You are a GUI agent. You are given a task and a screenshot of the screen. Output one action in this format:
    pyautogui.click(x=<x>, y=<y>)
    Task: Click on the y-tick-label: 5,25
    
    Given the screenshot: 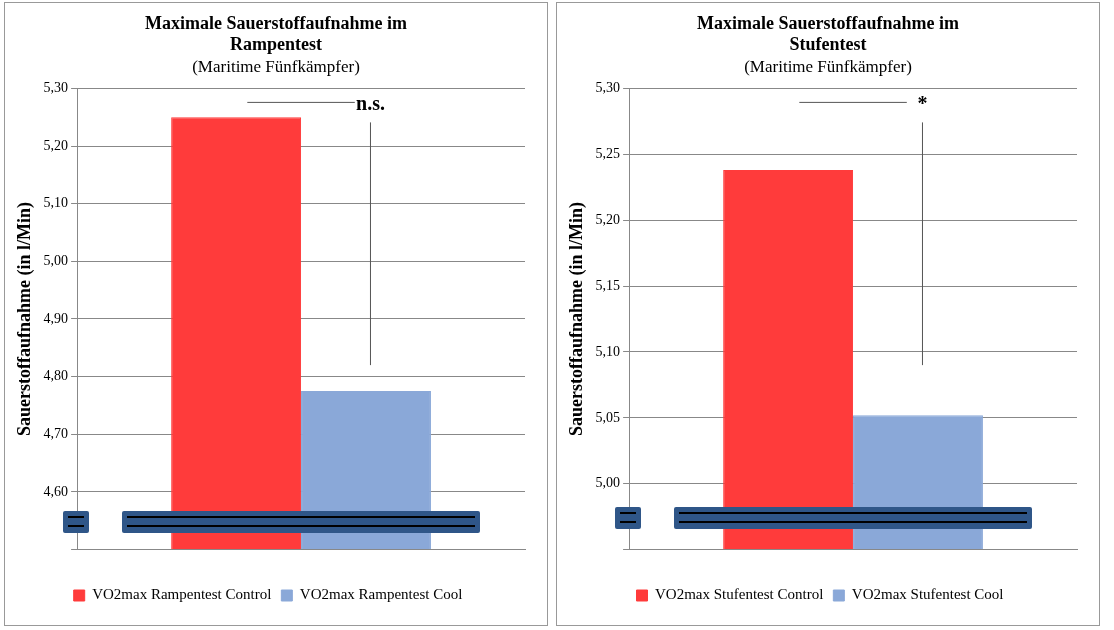 What is the action you would take?
    pyautogui.click(x=608, y=153)
    